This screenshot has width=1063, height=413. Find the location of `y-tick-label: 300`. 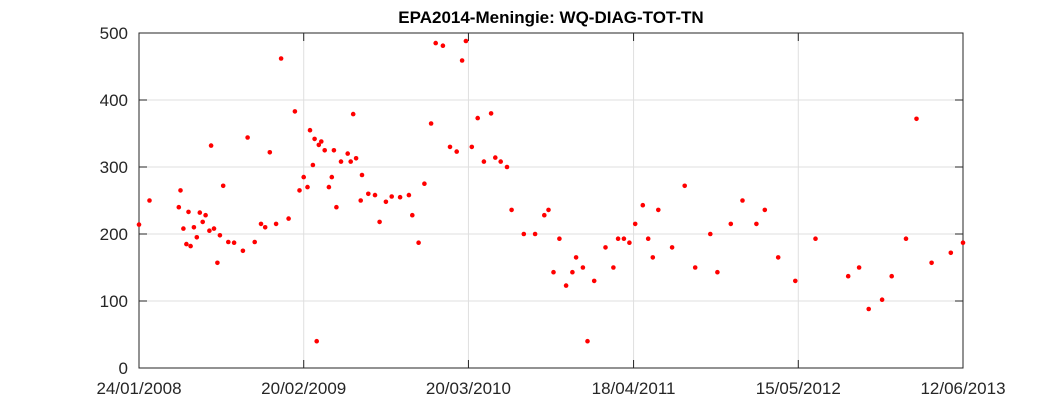

y-tick-label: 300 is located at coordinates (114, 167).